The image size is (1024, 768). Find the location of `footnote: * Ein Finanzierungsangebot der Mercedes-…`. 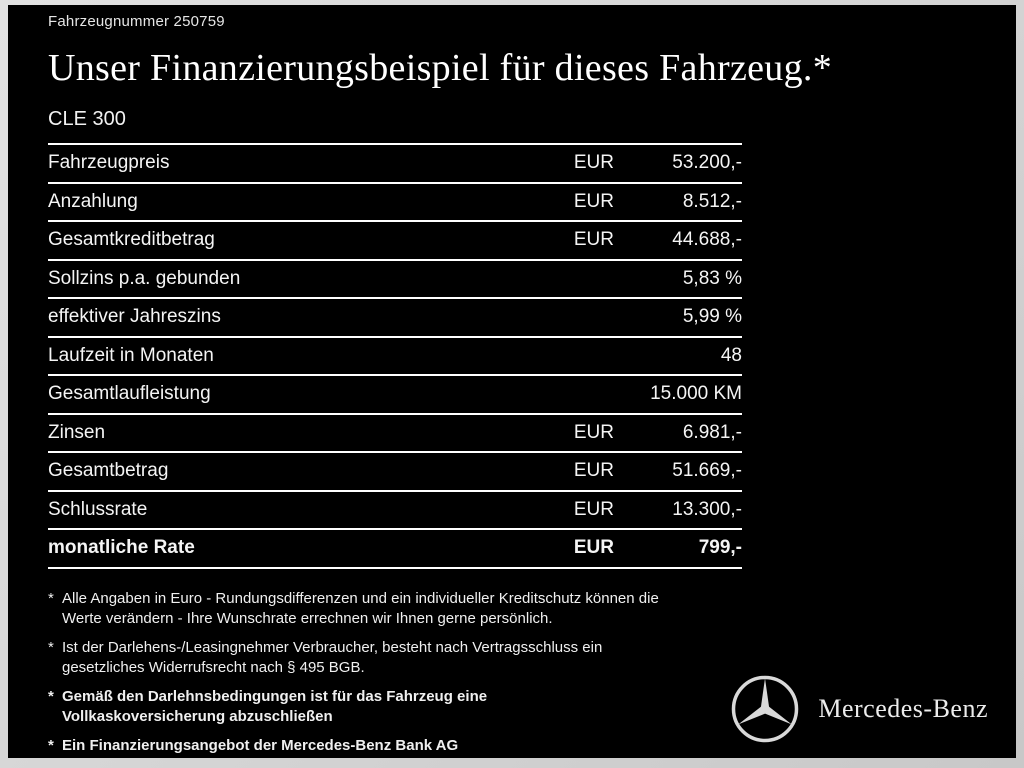

footnote: * Ein Finanzierungsangebot der Mercedes-… is located at coordinates (398, 746).